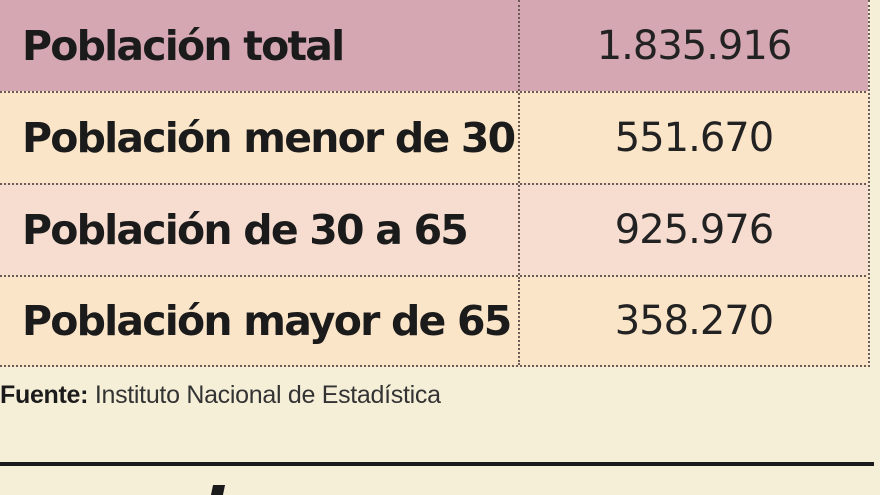 This screenshot has height=495, width=880. Describe the element at coordinates (260, 45) in the screenshot. I see `row-label: Población total` at that location.